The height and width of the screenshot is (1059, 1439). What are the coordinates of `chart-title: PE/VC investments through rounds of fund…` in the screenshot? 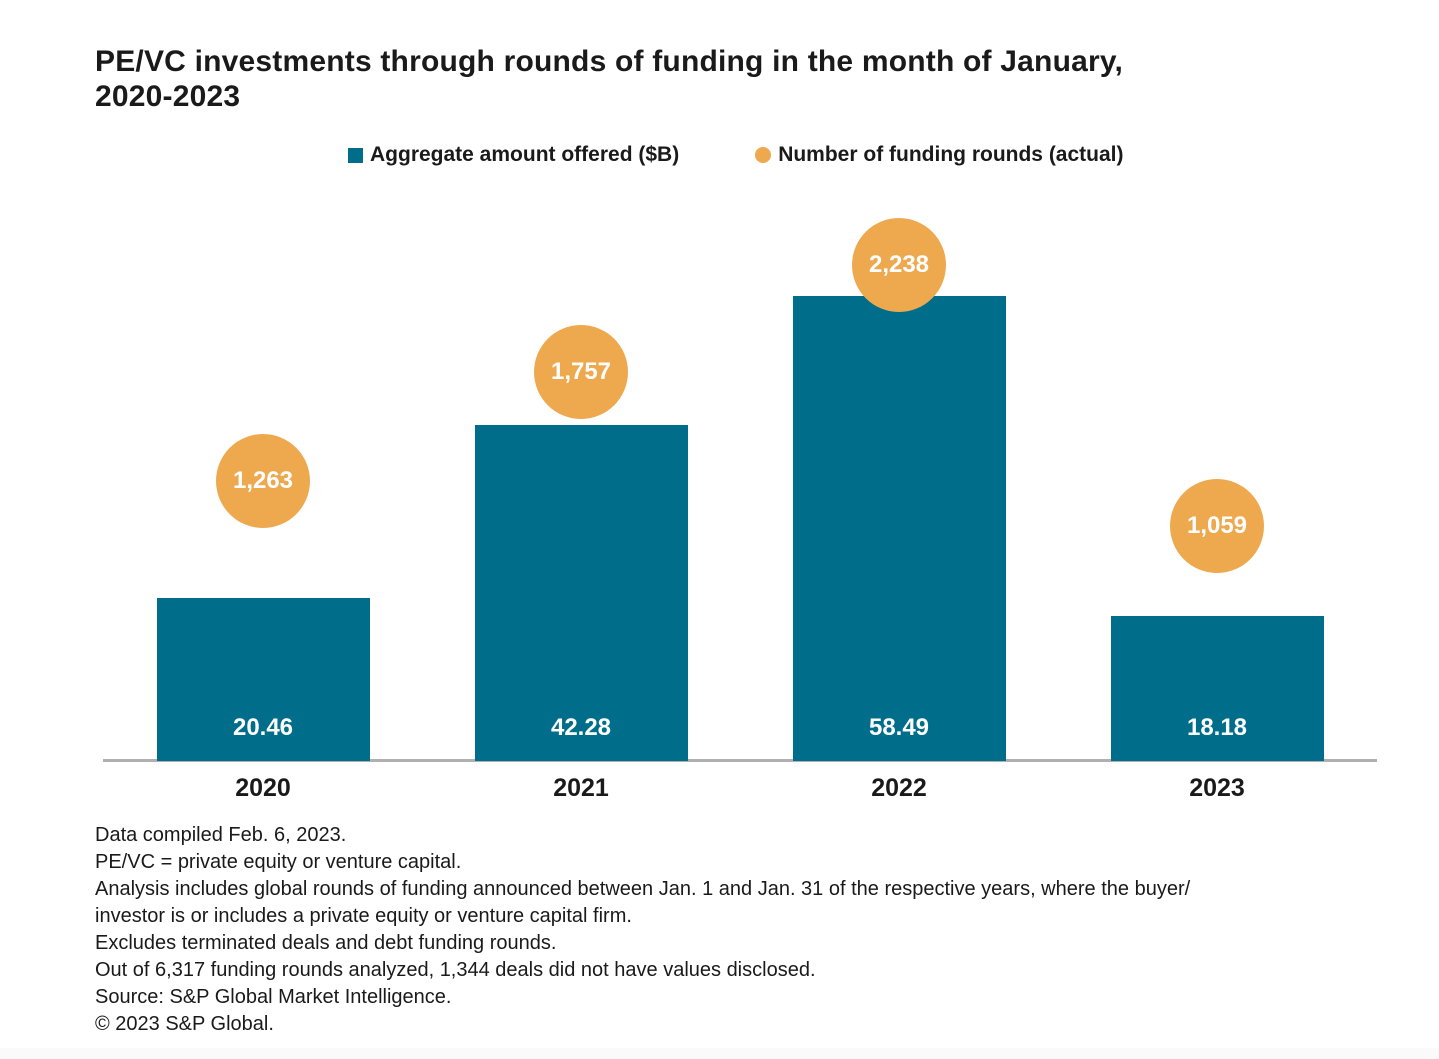 It's located at (609, 79).